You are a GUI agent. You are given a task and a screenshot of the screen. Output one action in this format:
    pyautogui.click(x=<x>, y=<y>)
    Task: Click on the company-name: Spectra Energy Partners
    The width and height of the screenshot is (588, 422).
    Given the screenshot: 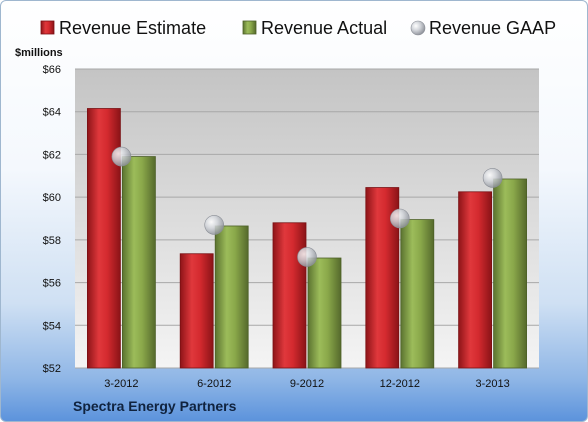 What is the action you would take?
    pyautogui.click(x=155, y=406)
    